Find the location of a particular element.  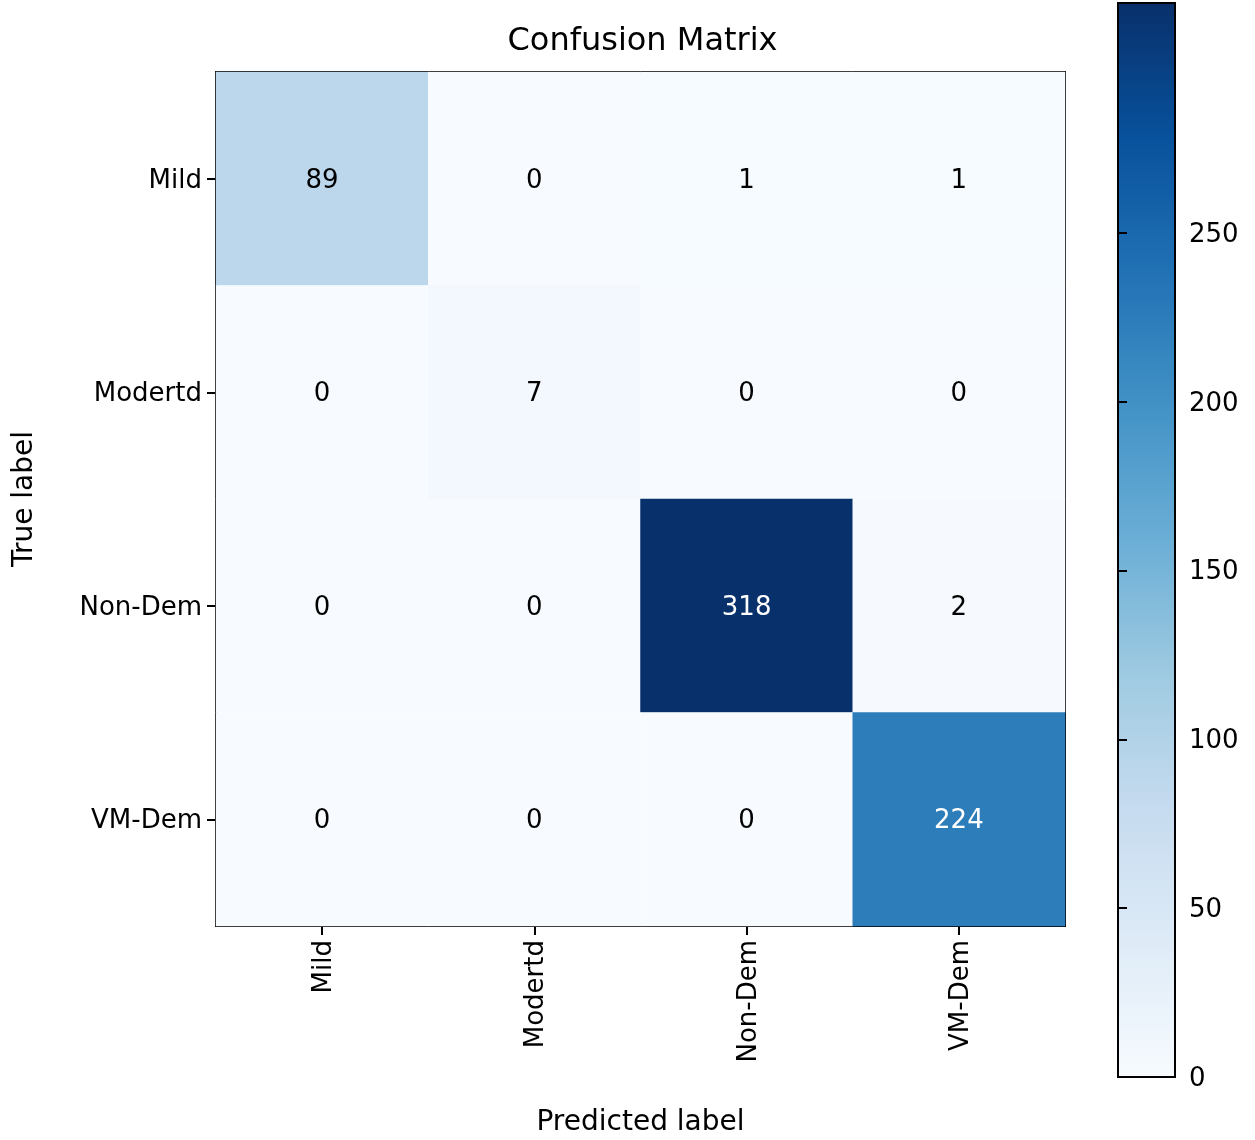

chart-title: Confusion Matrix is located at coordinates (642, 39).